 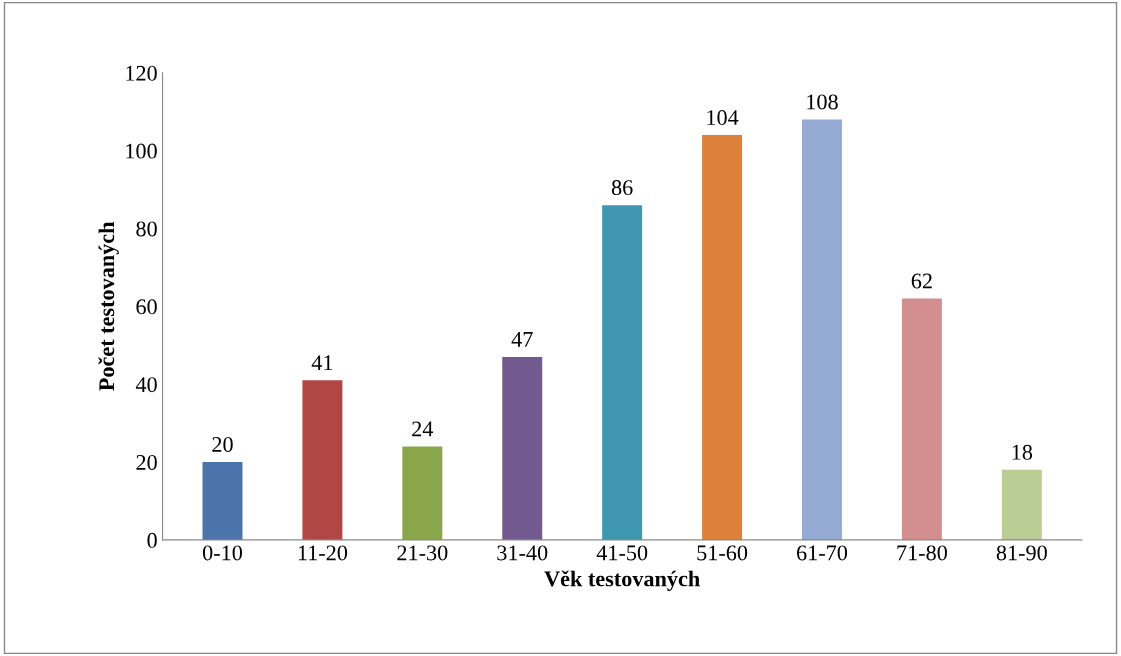 What do you see at coordinates (108, 306) in the screenshot?
I see `y-axis-title: Počet testovaných` at bounding box center [108, 306].